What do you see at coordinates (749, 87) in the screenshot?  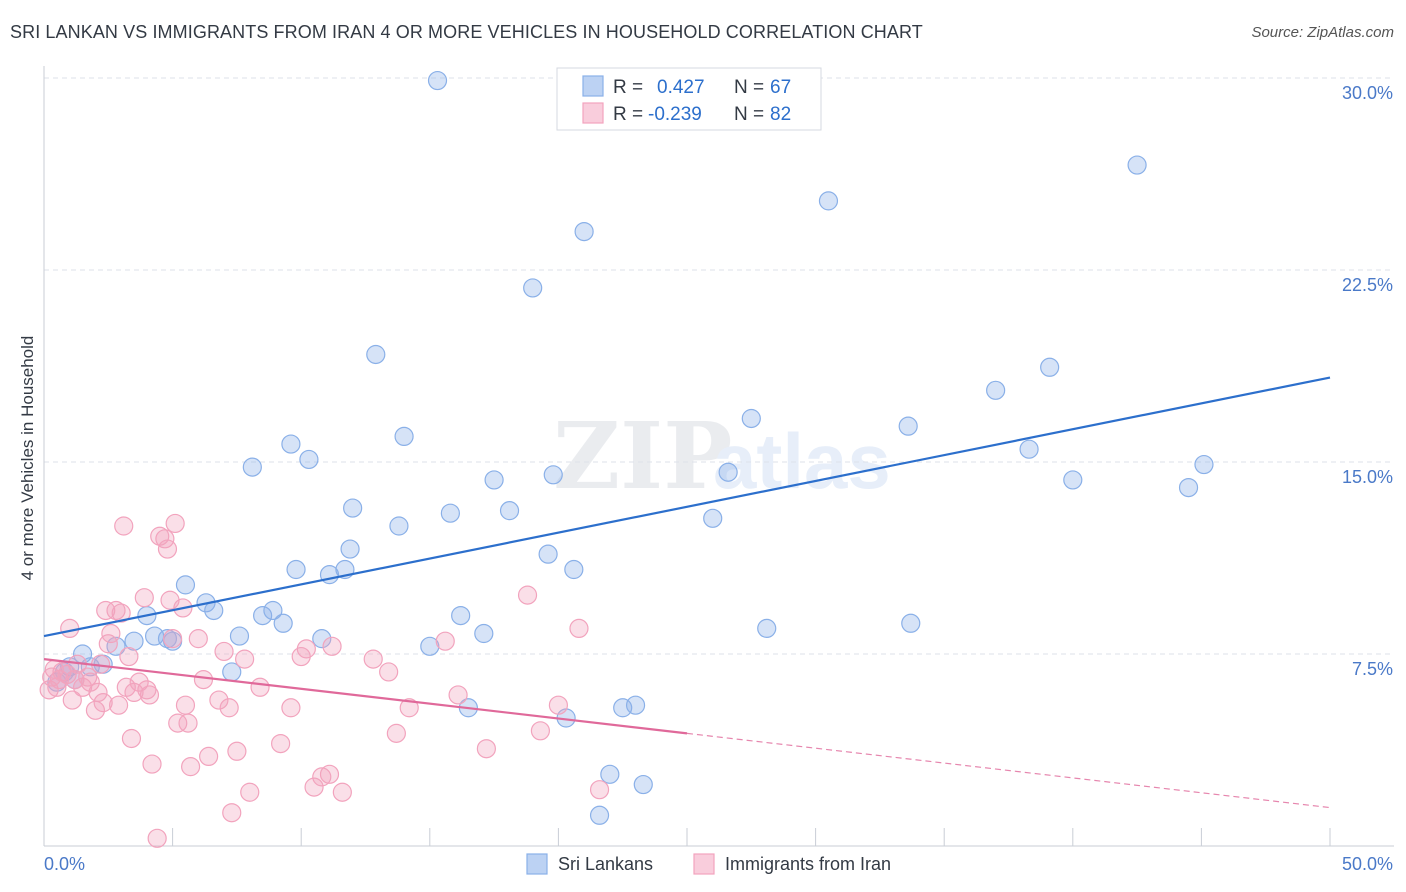 I see `stats-n-label-1: N =` at bounding box center [749, 87].